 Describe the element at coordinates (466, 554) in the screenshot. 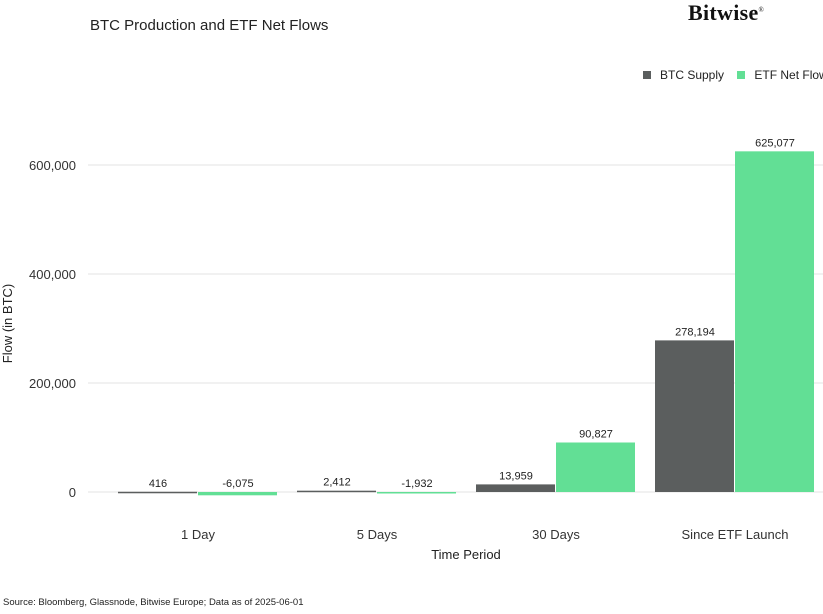

I see `x-axis-label: Time Period` at that location.